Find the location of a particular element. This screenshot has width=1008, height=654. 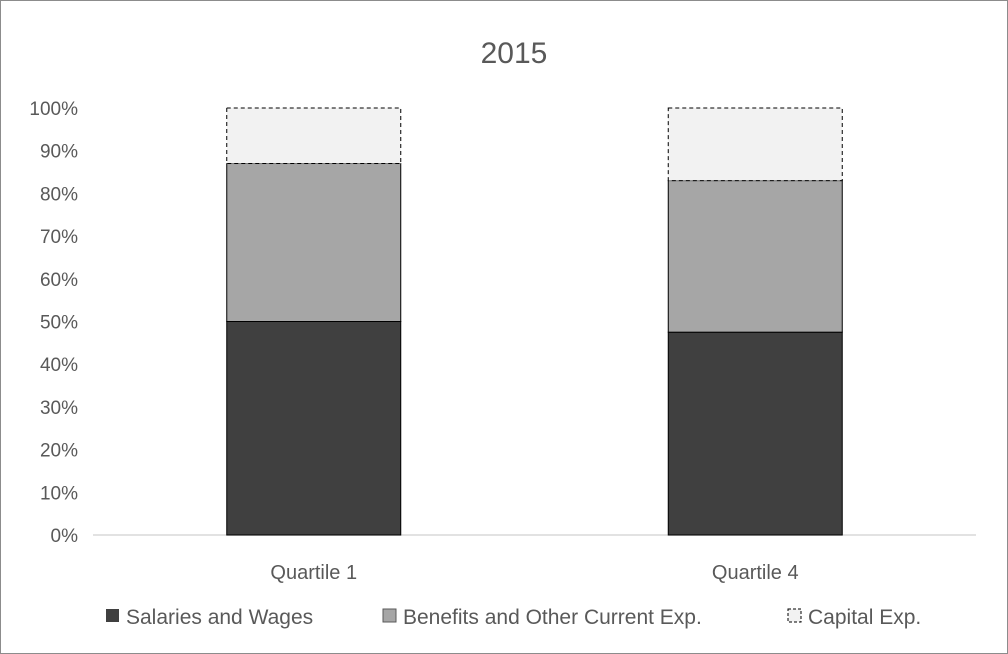

legend-label: Capital Exp. is located at coordinates (864, 617).